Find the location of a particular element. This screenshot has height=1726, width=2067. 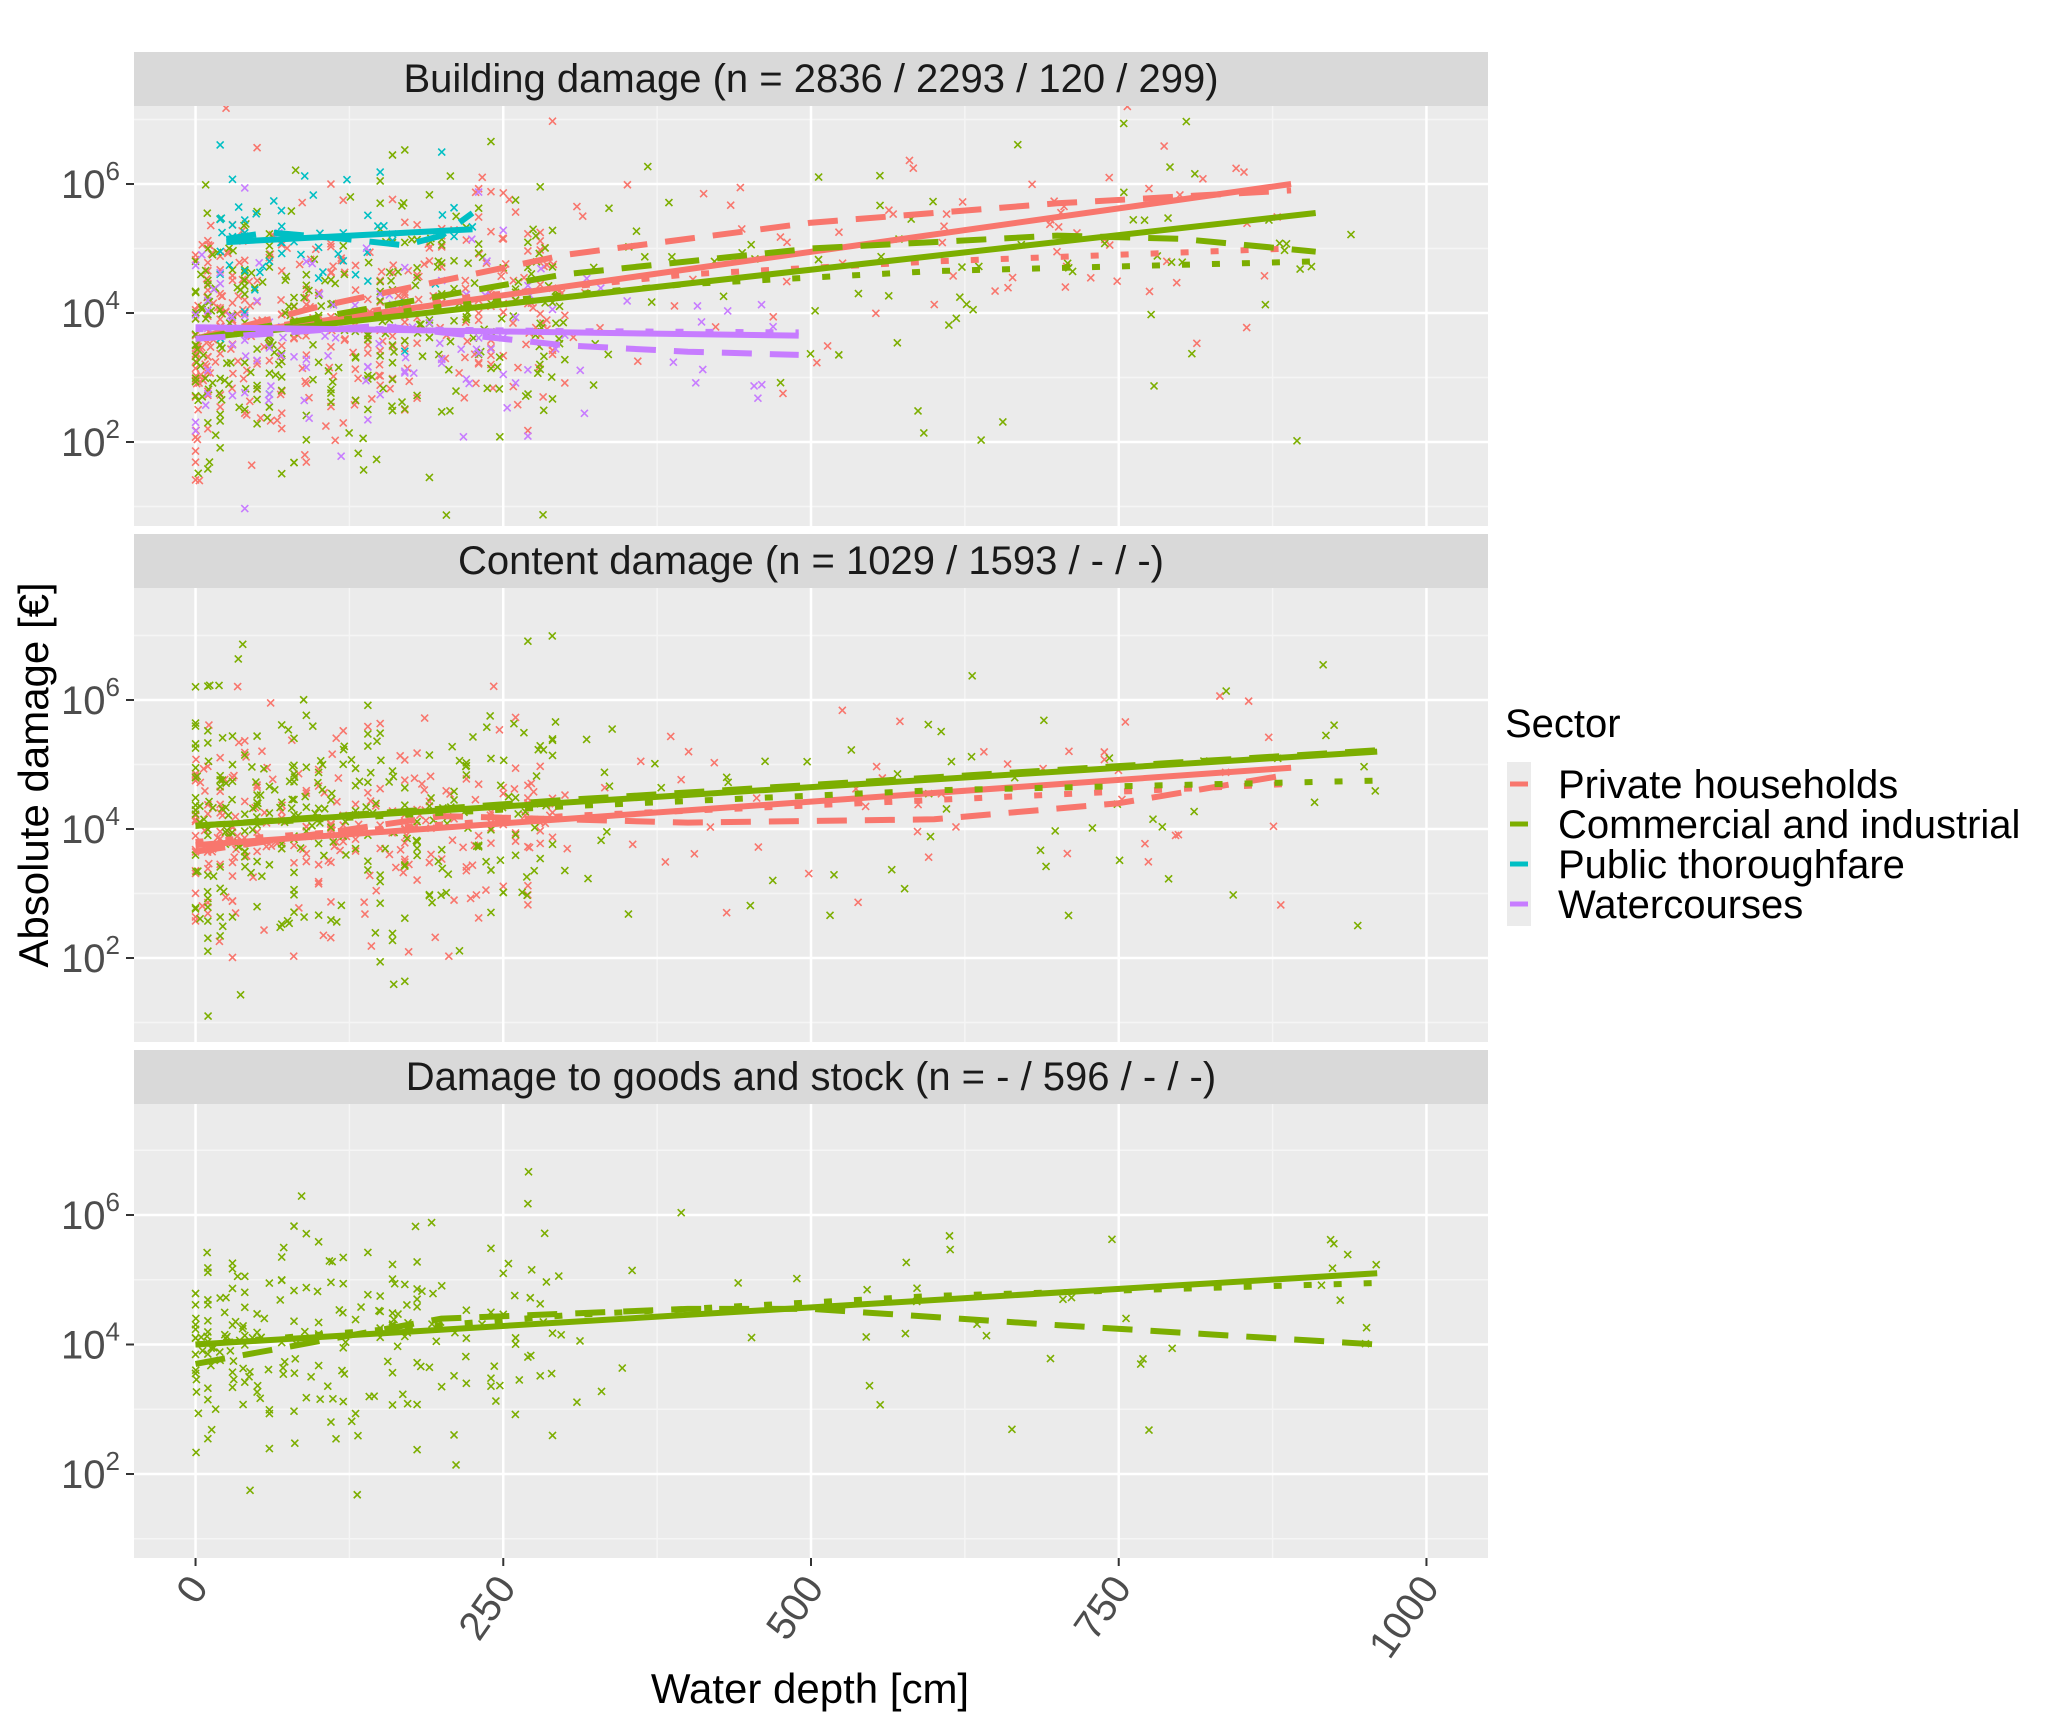

scatter-points is located at coordinates (786, 1333).